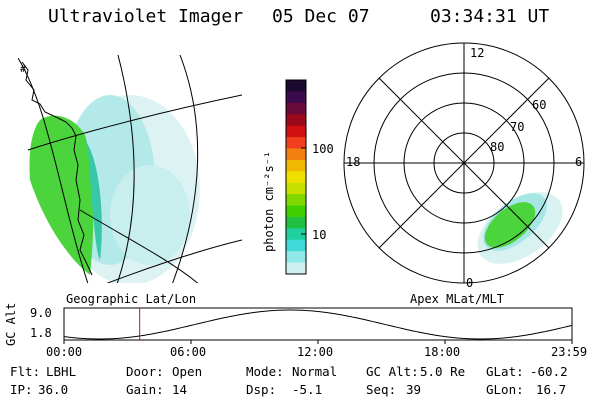 This screenshot has width=600, height=400. Describe the element at coordinates (307, 389) in the screenshot. I see `dsp-value: -5.1` at that location.